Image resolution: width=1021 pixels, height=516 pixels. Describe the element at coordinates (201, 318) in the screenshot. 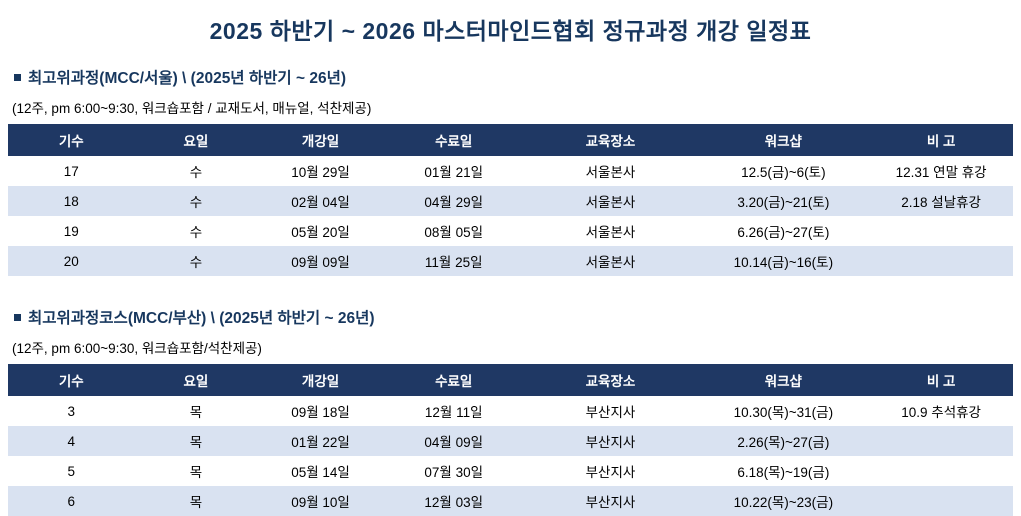

I see `section-heading-text: 최고위과정코스(MCC/부산) \ (2025년 하반기 ~ 26년)` at that location.